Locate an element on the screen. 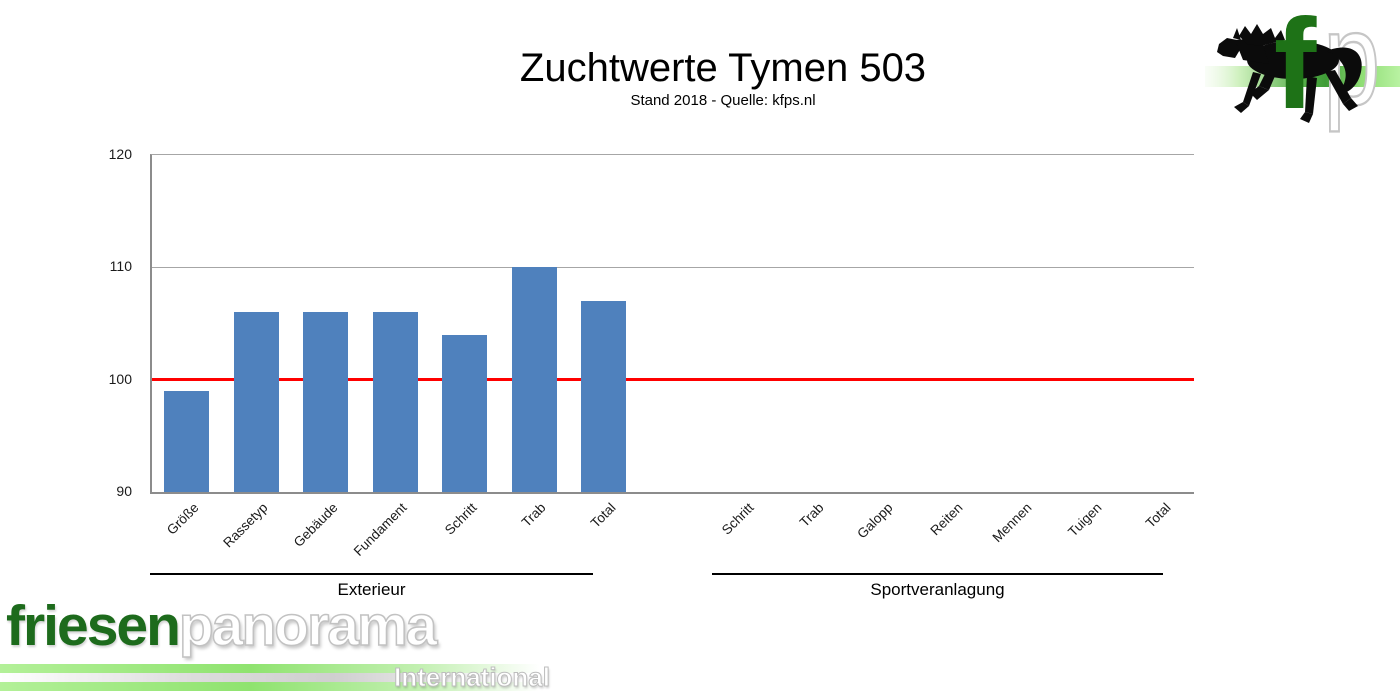 This screenshot has width=1400, height=700. y-axis-label-90: 90 is located at coordinates (124, 491).